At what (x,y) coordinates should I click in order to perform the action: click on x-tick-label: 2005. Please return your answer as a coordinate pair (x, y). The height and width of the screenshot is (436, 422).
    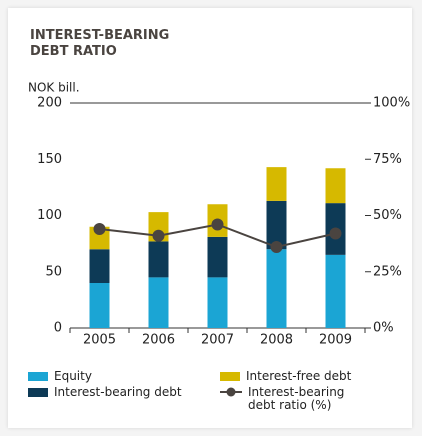
    Looking at the image, I should click on (99, 340).